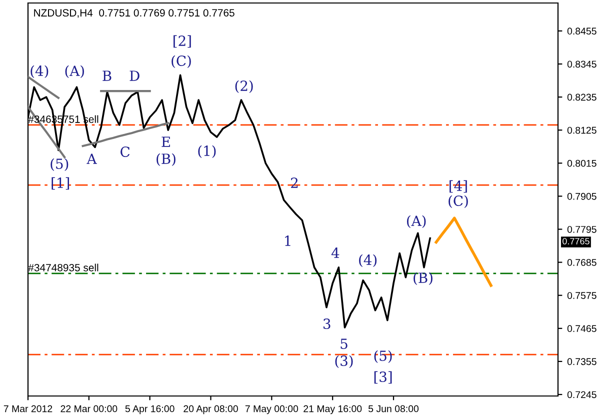 Image resolution: width=601 pixels, height=415 pixels. Describe the element at coordinates (89, 408) in the screenshot. I see `x-tick-label: 22 Mar 00:00` at that location.